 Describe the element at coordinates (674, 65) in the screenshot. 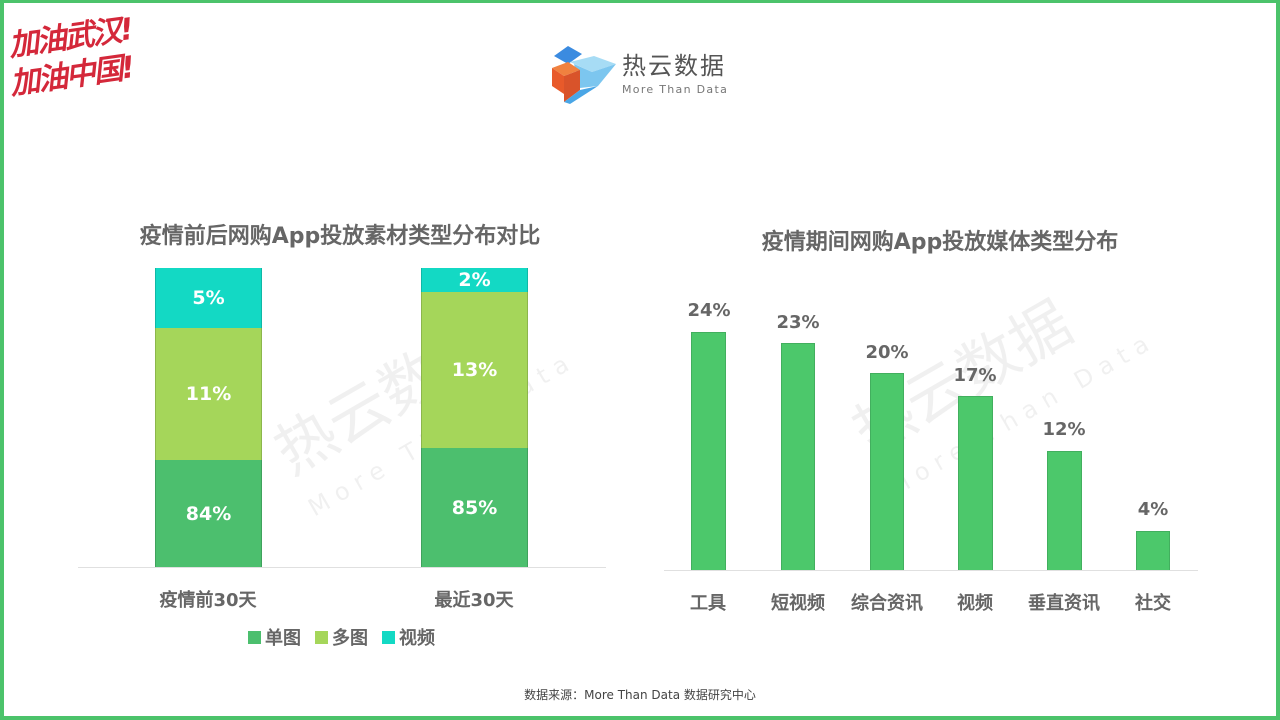

I see `logo-title: 热云数据` at that location.